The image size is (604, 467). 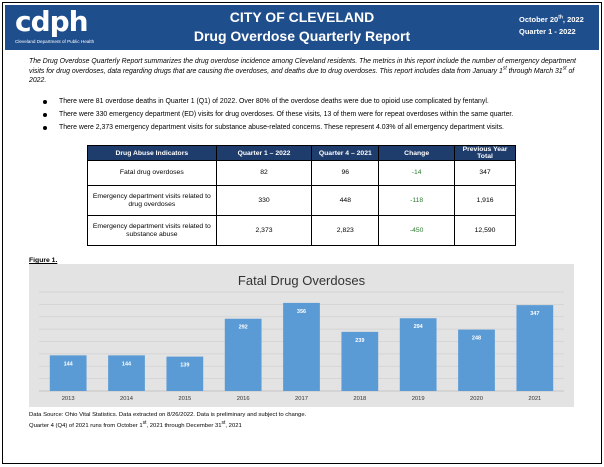 What do you see at coordinates (223, 423) in the screenshot?
I see `q4-note-sup-2: st` at bounding box center [223, 423].